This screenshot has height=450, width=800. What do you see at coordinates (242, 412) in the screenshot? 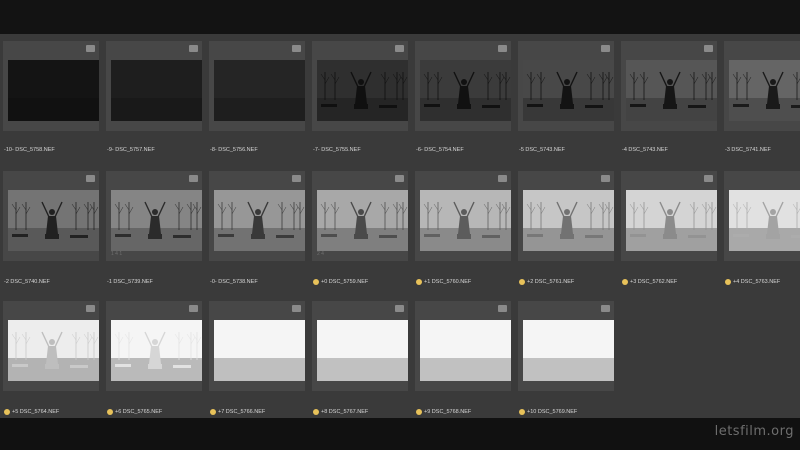
I see `file-name-label: +7 DSC_5766.NEF` at bounding box center [242, 412].